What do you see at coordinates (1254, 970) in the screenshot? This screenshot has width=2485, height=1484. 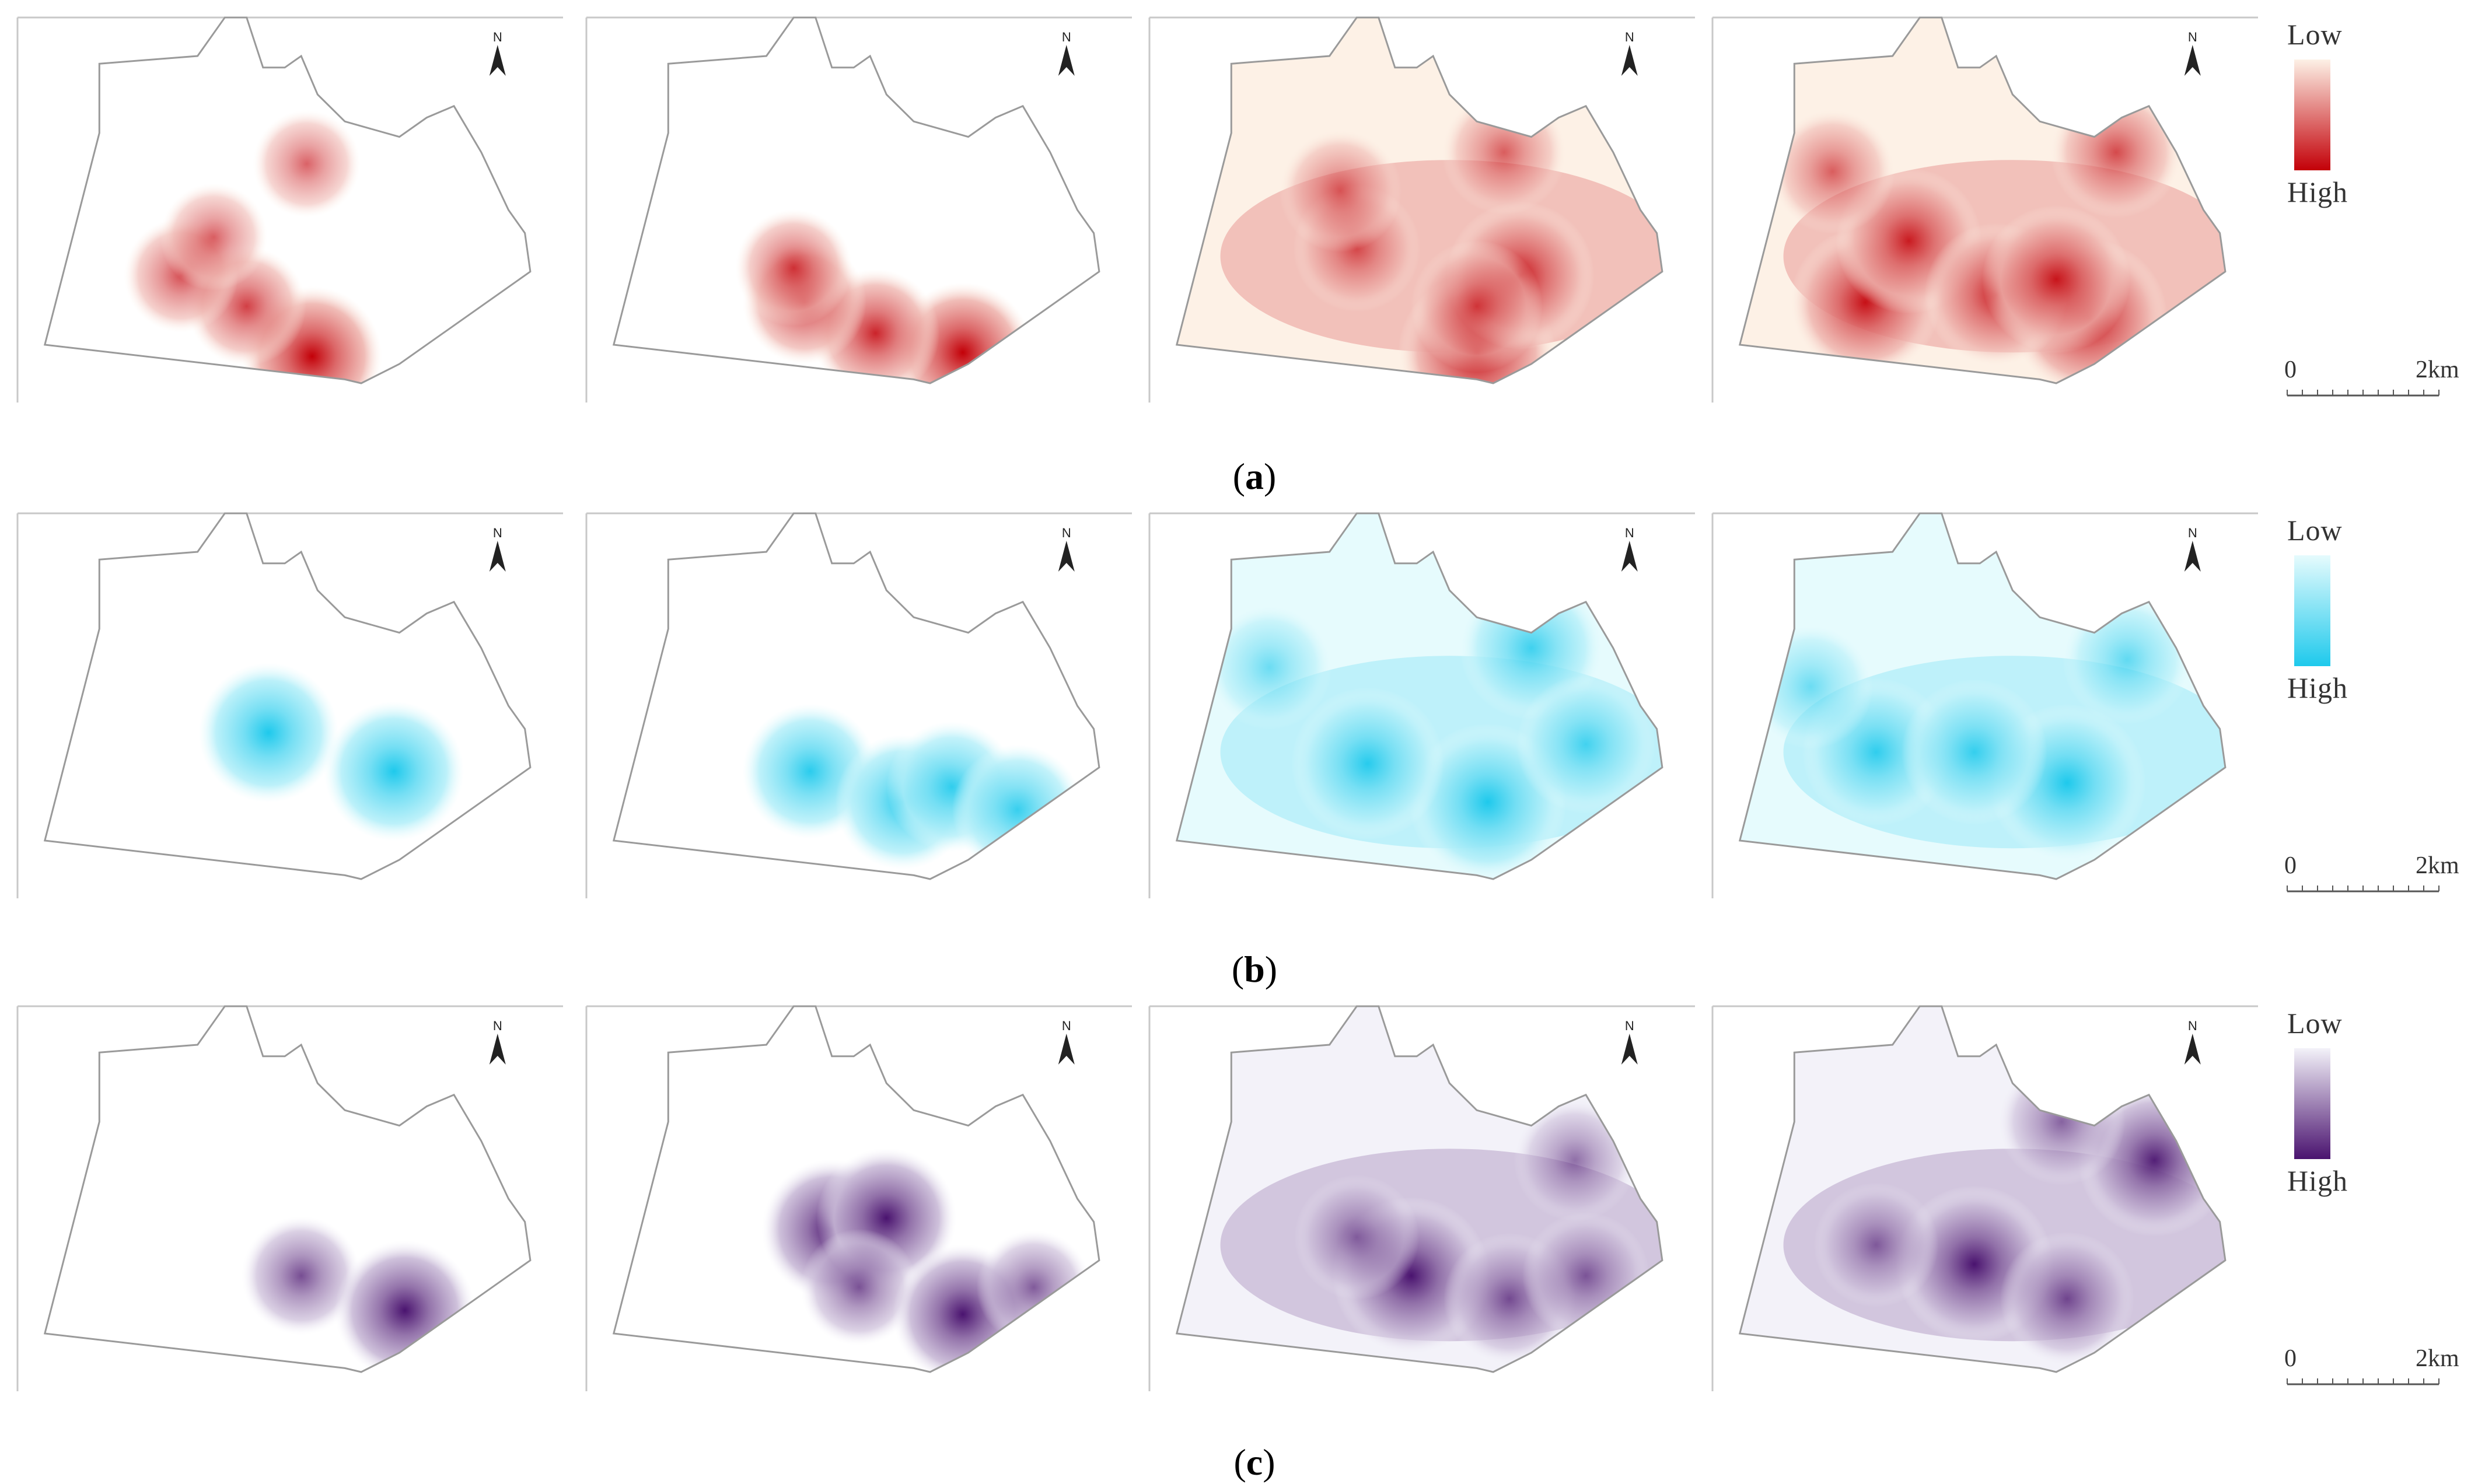 I see `row-caption: (b)` at bounding box center [1254, 970].